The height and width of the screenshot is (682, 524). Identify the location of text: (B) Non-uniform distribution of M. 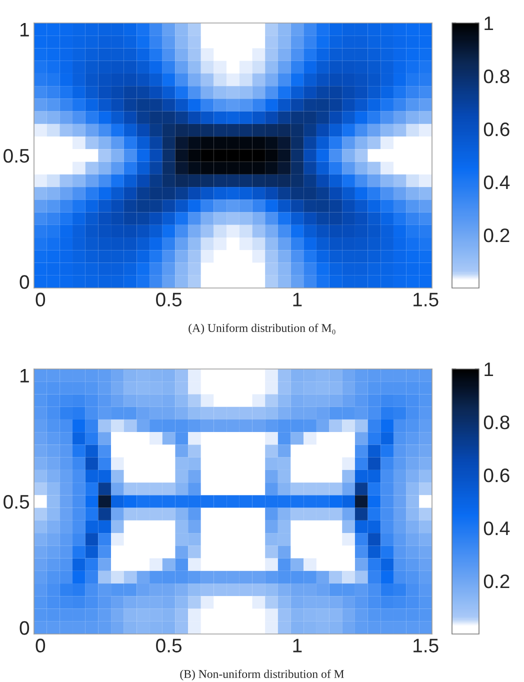
(262, 675).